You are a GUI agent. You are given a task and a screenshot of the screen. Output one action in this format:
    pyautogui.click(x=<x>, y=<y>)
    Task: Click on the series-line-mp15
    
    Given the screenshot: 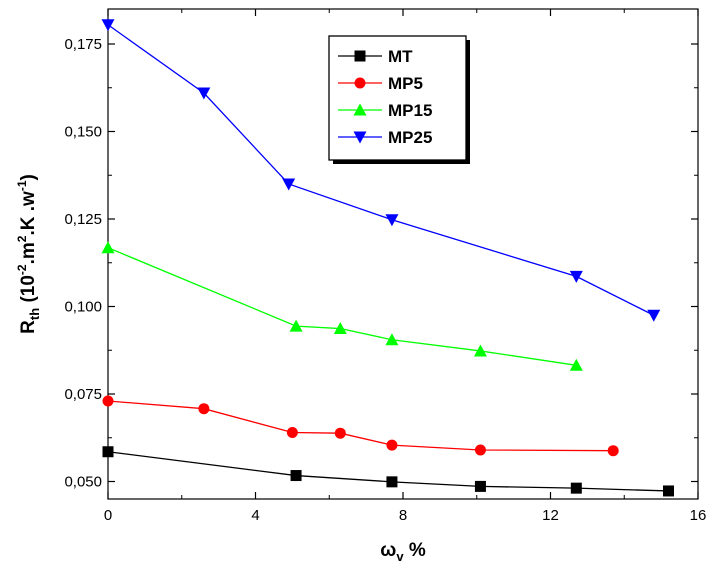 What is the action you would take?
    pyautogui.click(x=342, y=306)
    